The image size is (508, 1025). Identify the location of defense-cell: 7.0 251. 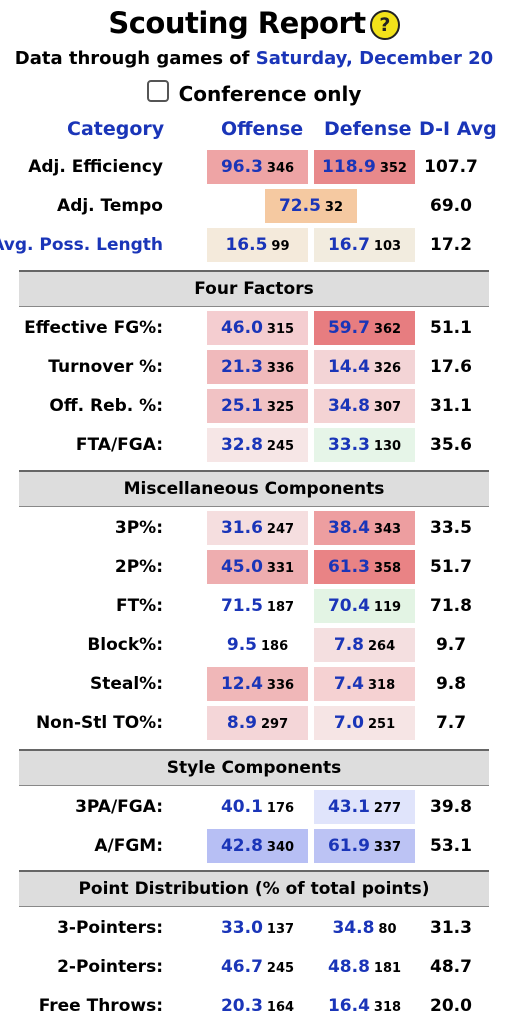
(364, 723).